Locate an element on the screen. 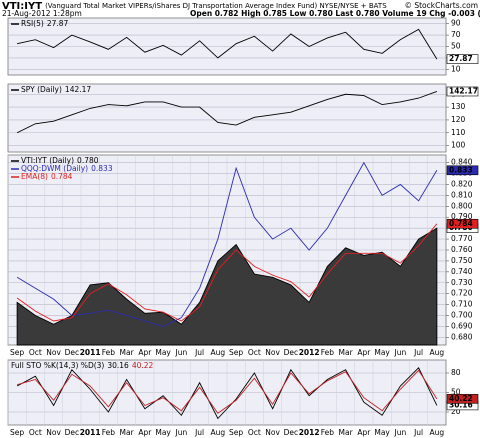 The height and width of the screenshot is (438, 480). legend-value: 0.784 is located at coordinates (62, 176).